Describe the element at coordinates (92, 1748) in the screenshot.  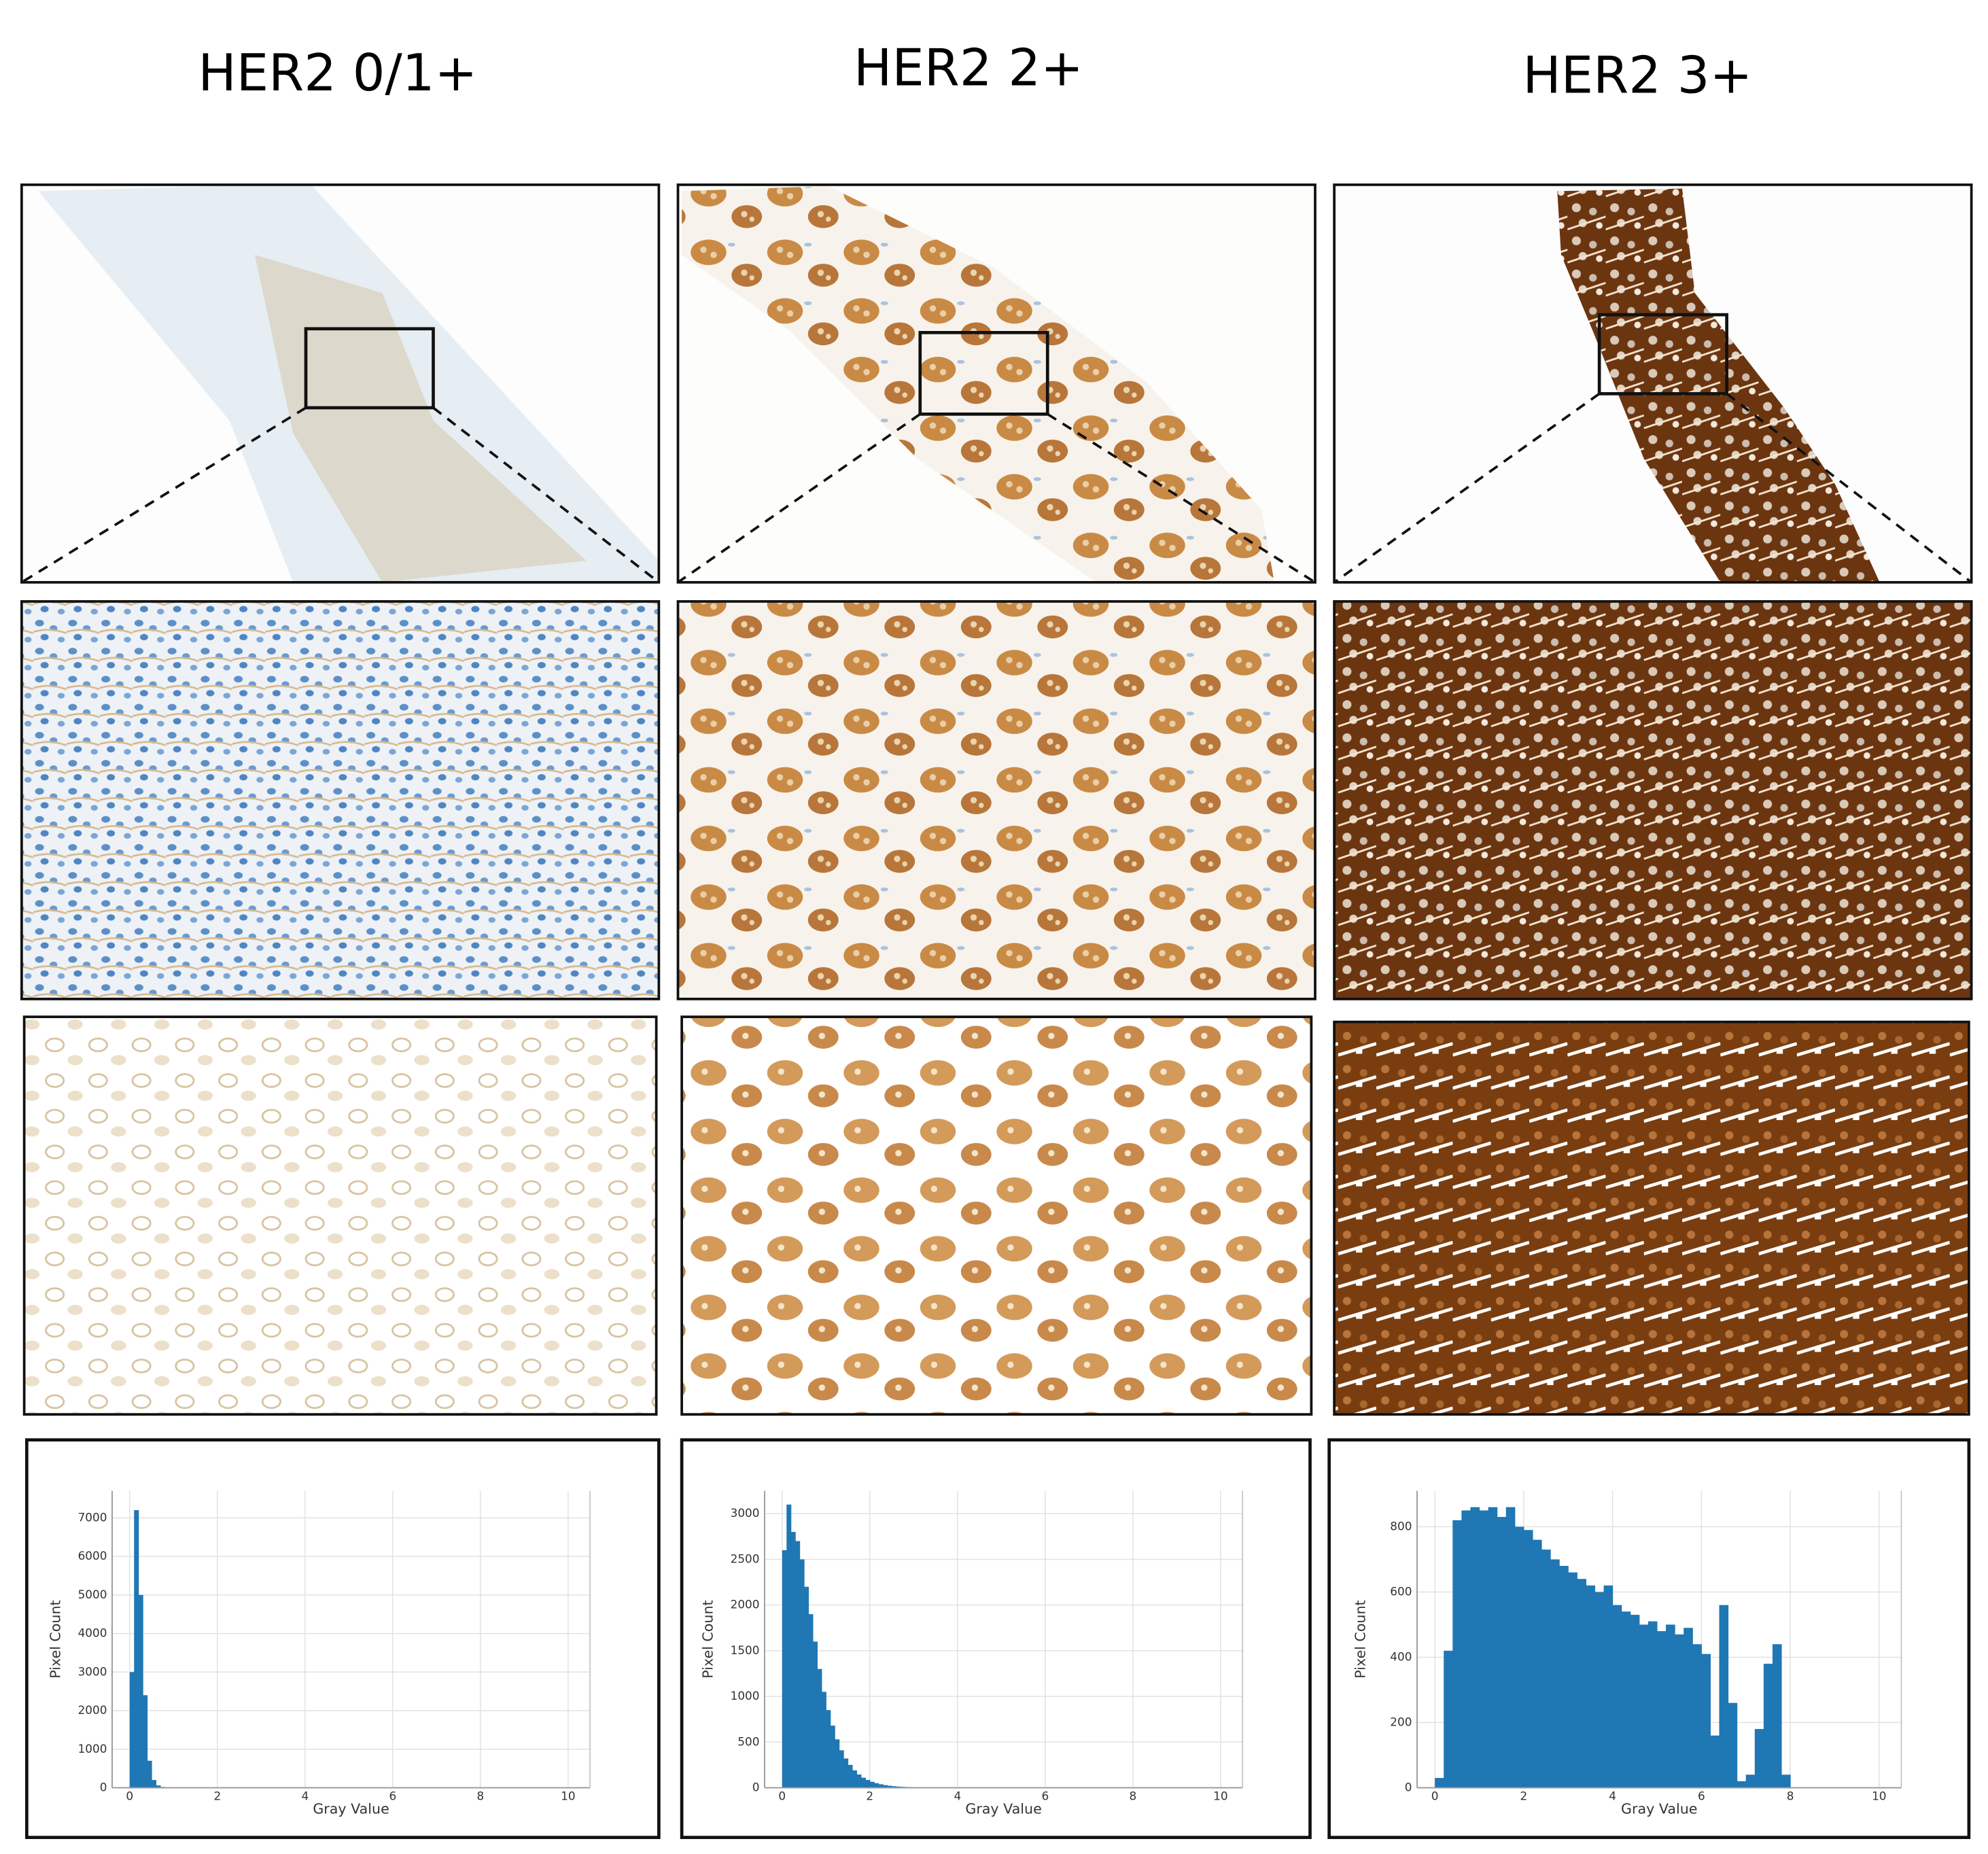
I see `y-tick-label: 1000` at that location.